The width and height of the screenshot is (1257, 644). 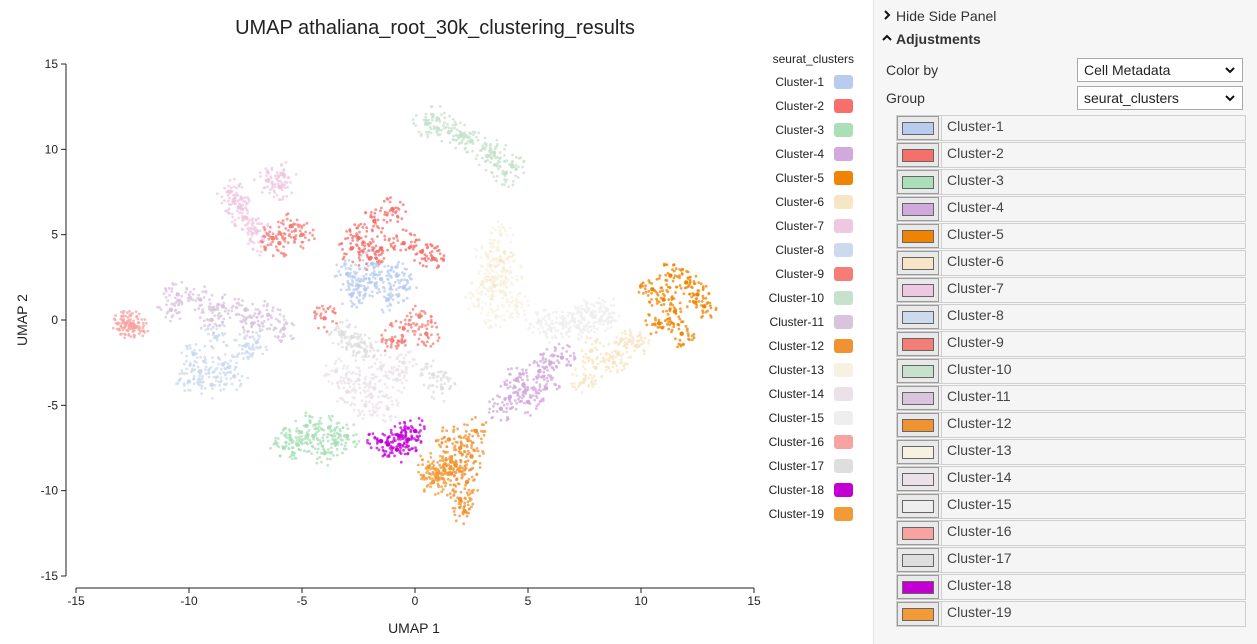 What do you see at coordinates (1160, 98) in the screenshot?
I see `group-select: seurat_clusters` at bounding box center [1160, 98].